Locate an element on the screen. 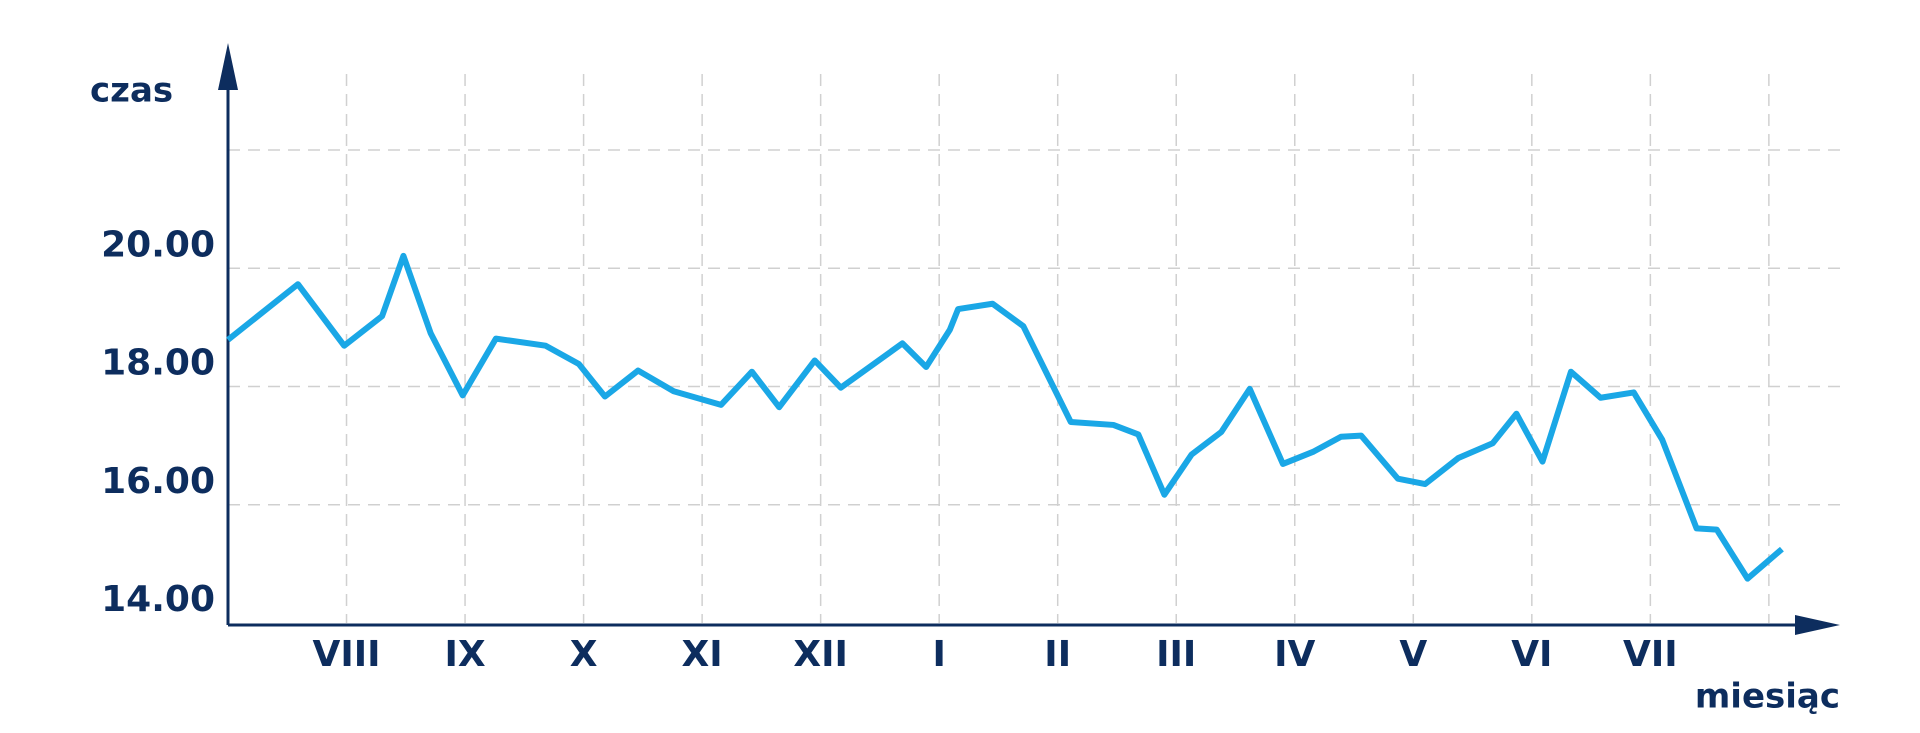 Image resolution: width=1920 pixels, height=733 pixels. x-tick-label: III is located at coordinates (1176, 654).